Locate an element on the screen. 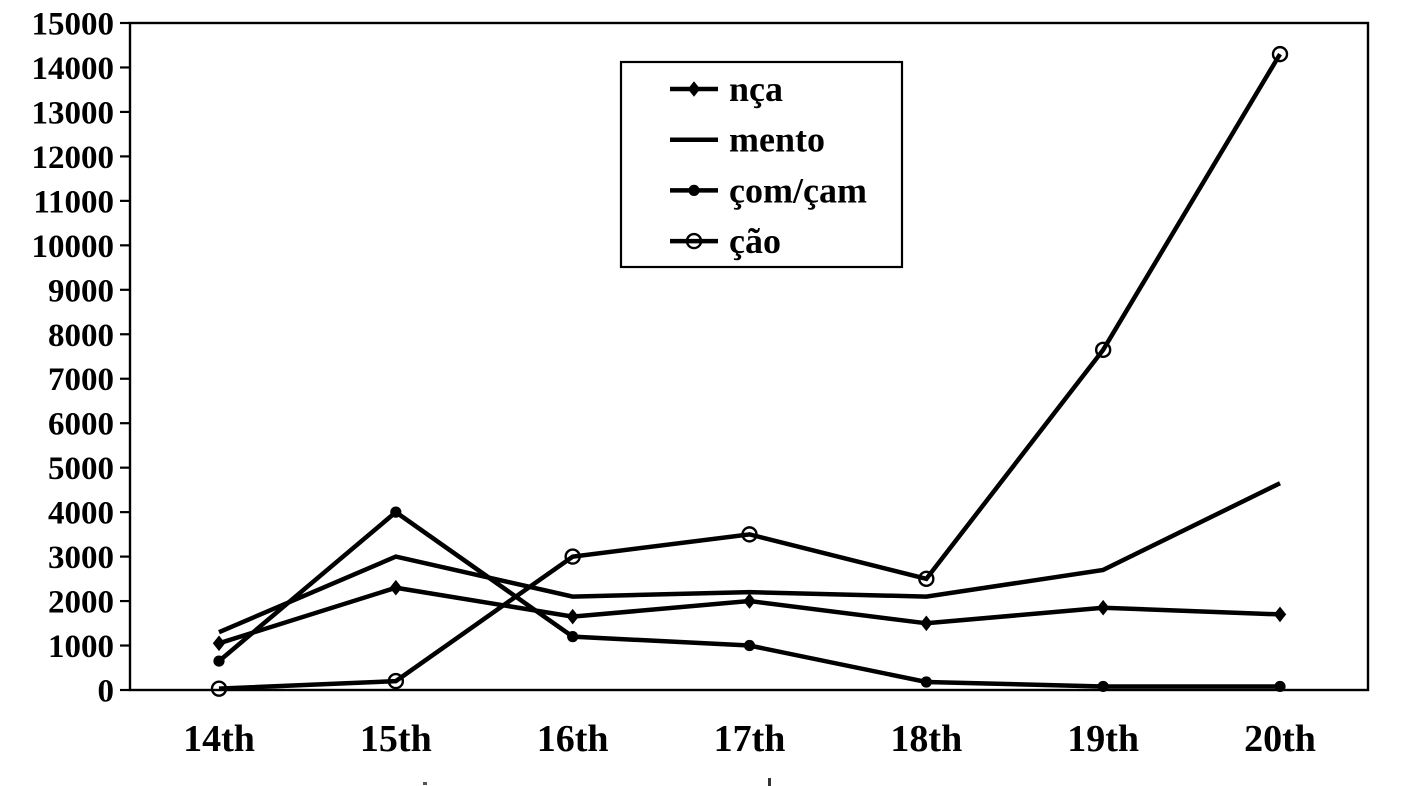  x-category-label: 15th is located at coordinates (396, 739).